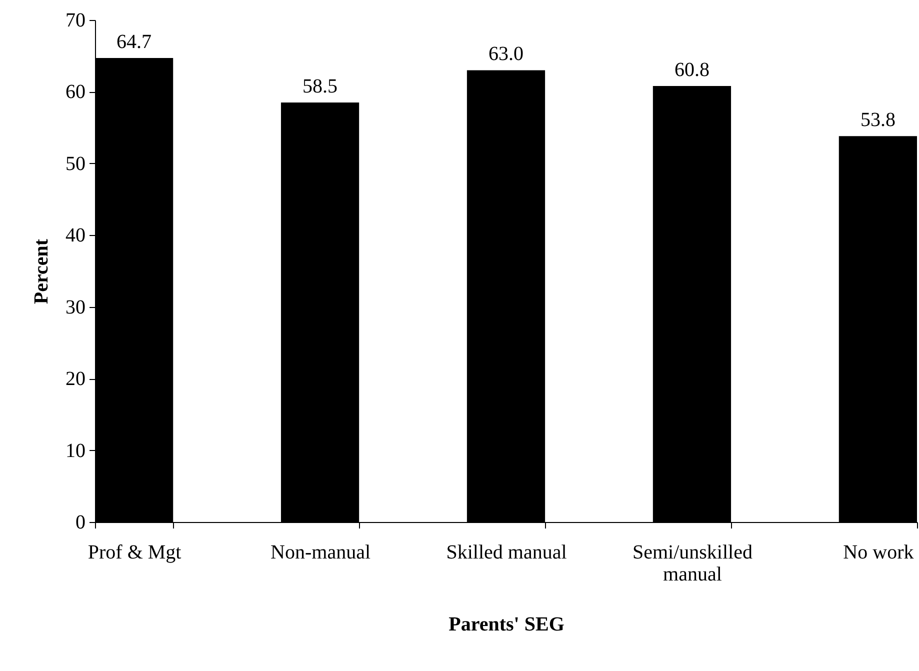 The height and width of the screenshot is (671, 919). Describe the element at coordinates (41, 271) in the screenshot. I see `y-axis-title: Percent` at that location.